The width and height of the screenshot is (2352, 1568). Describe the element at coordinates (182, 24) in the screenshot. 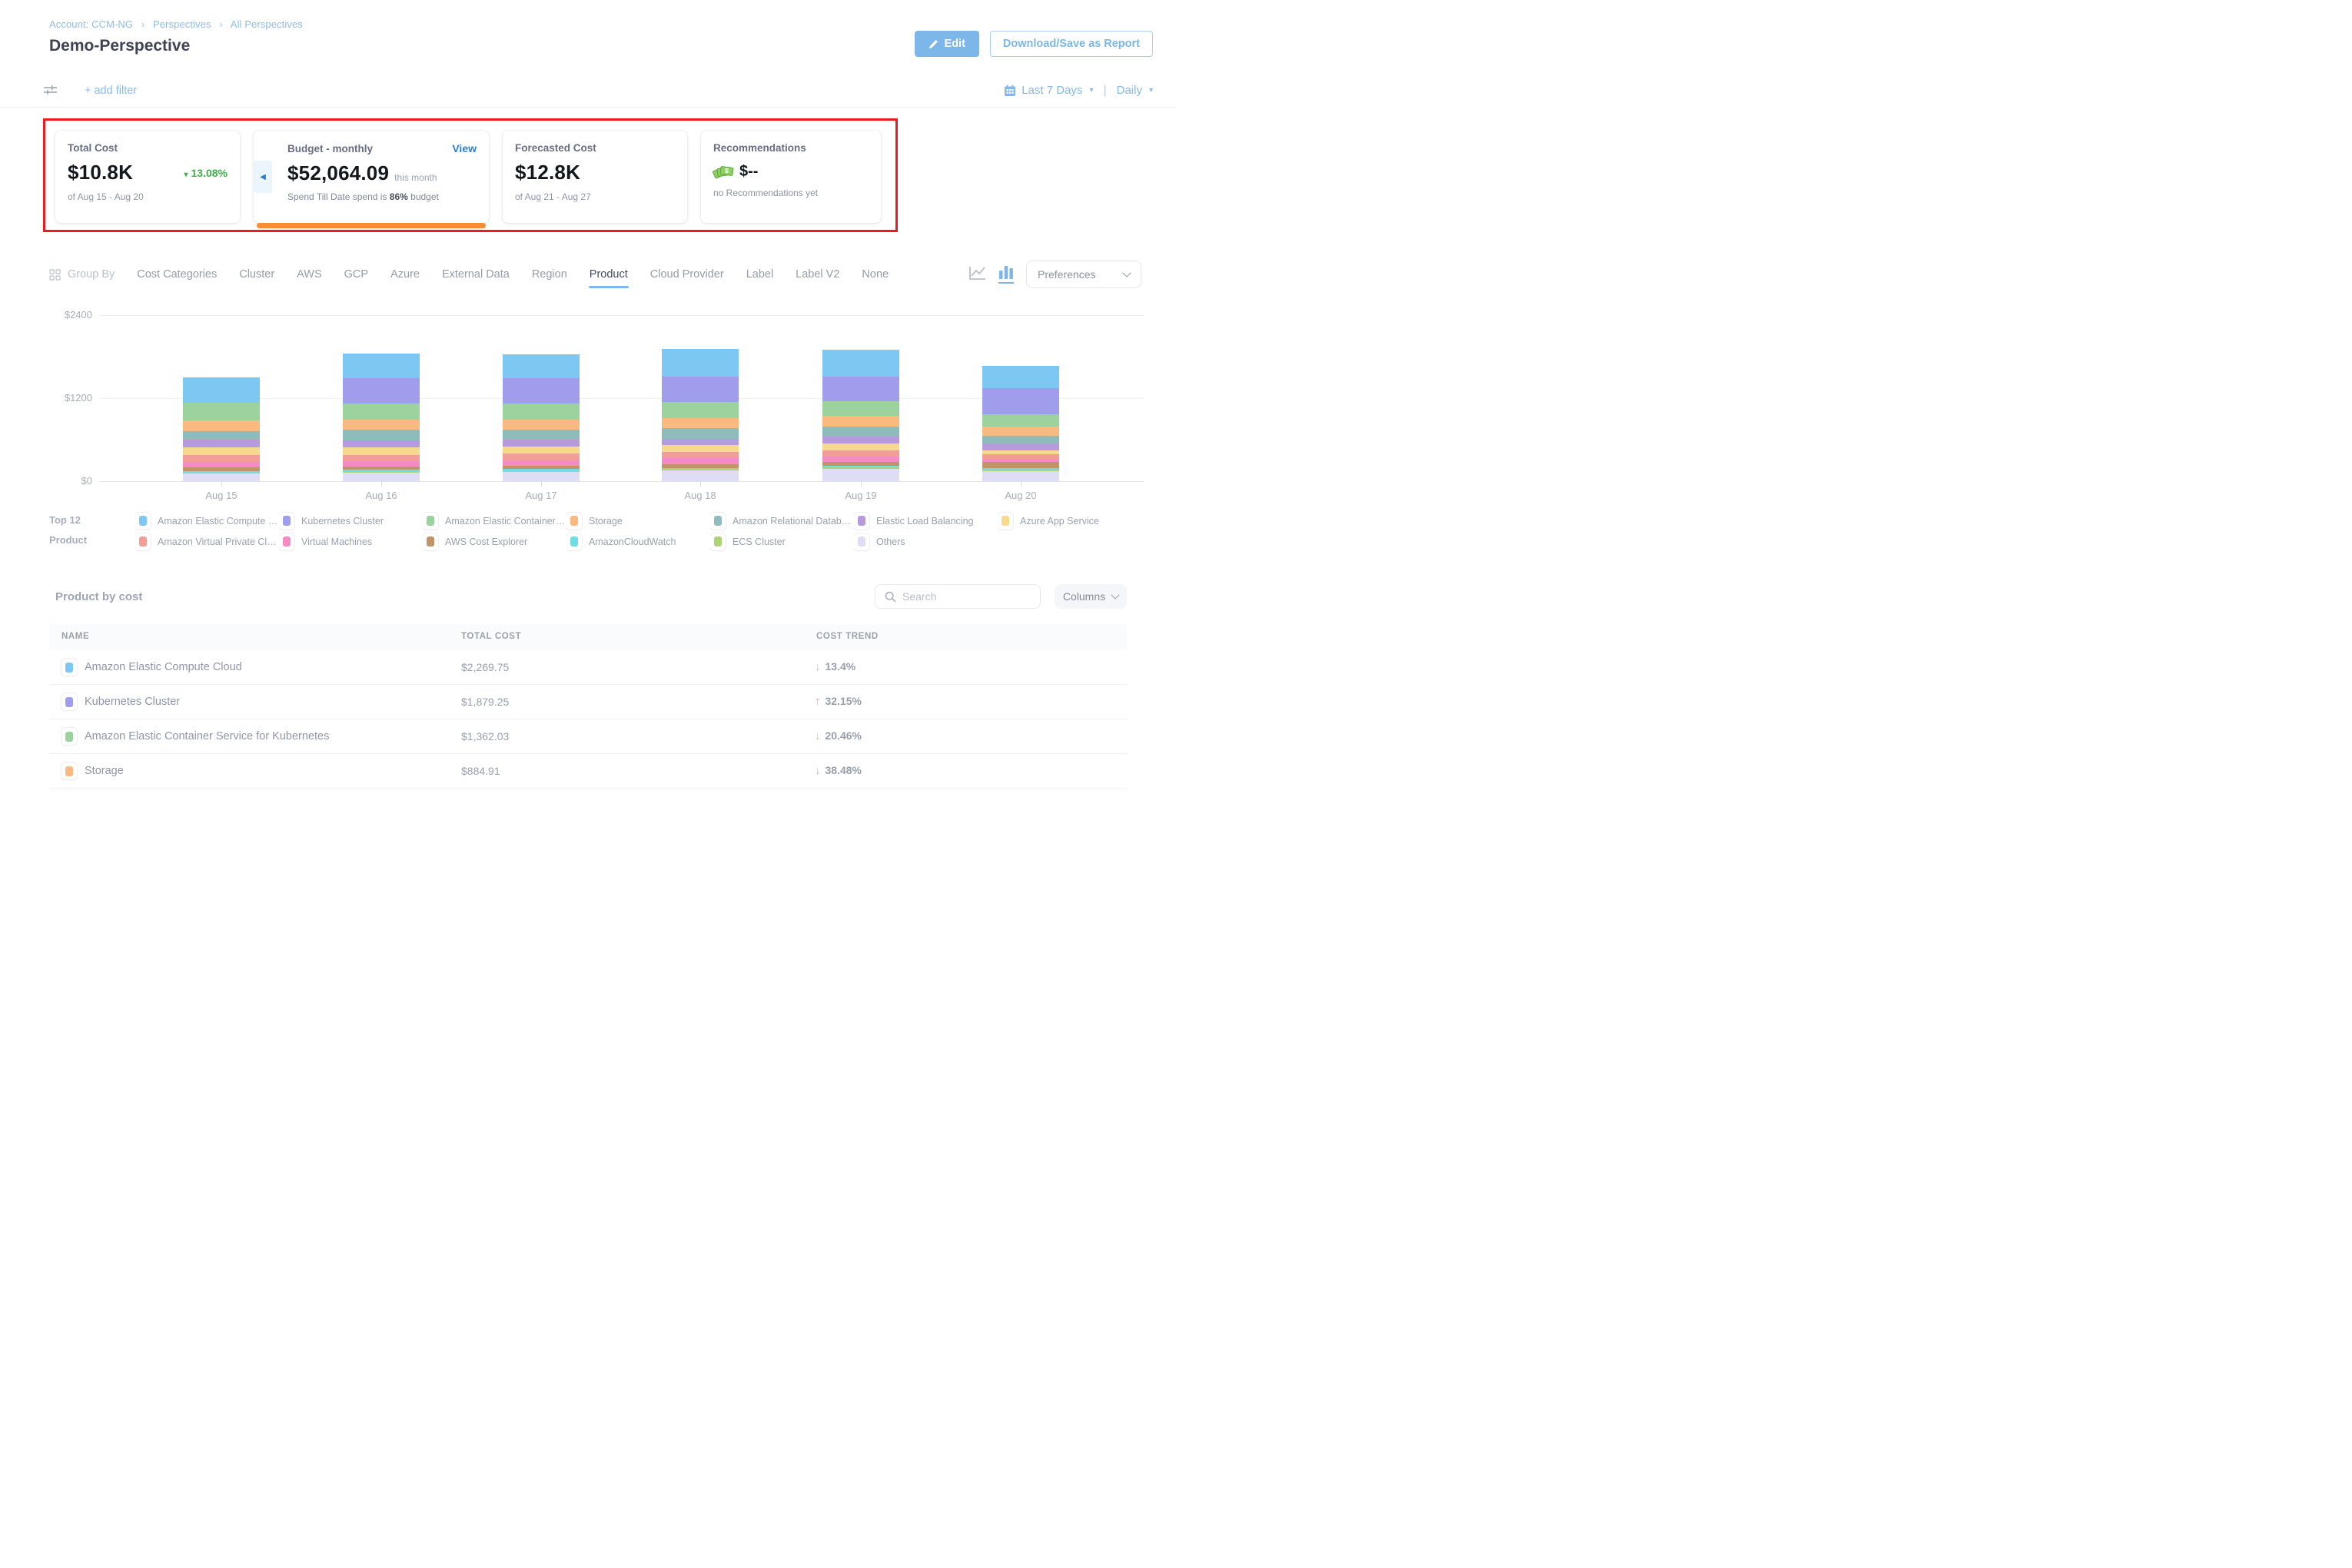

I see `breadcrumb-perspectives: Perspectives` at that location.